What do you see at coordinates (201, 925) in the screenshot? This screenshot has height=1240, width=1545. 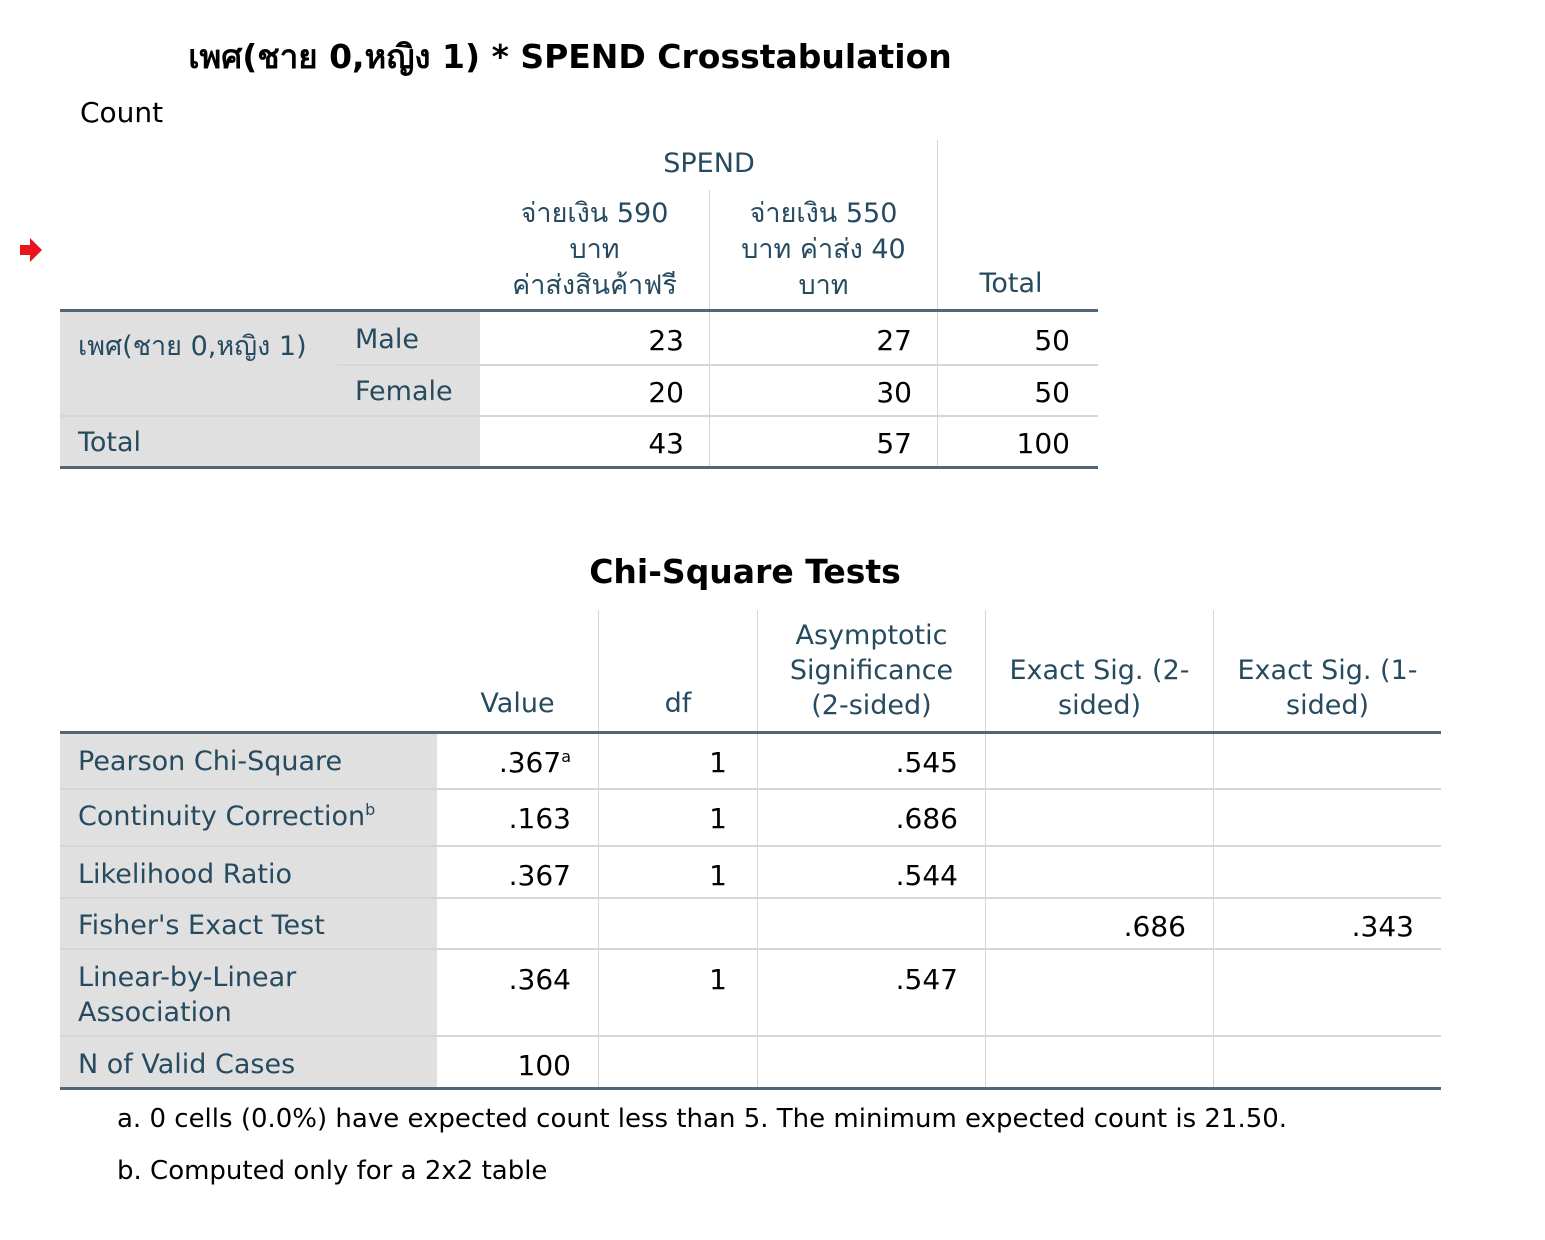 I see `row-label-fisher: Fisher's Exact Test` at bounding box center [201, 925].